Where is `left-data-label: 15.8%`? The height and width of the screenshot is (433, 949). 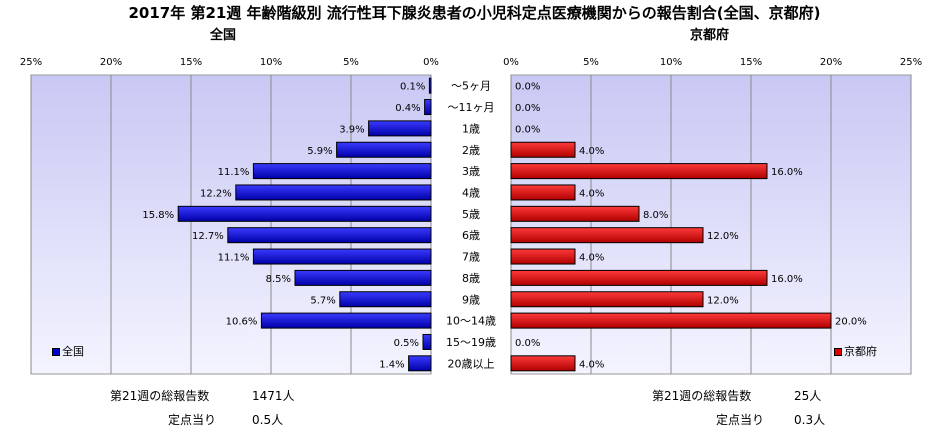
left-data-label: 15.8% is located at coordinates (158, 215).